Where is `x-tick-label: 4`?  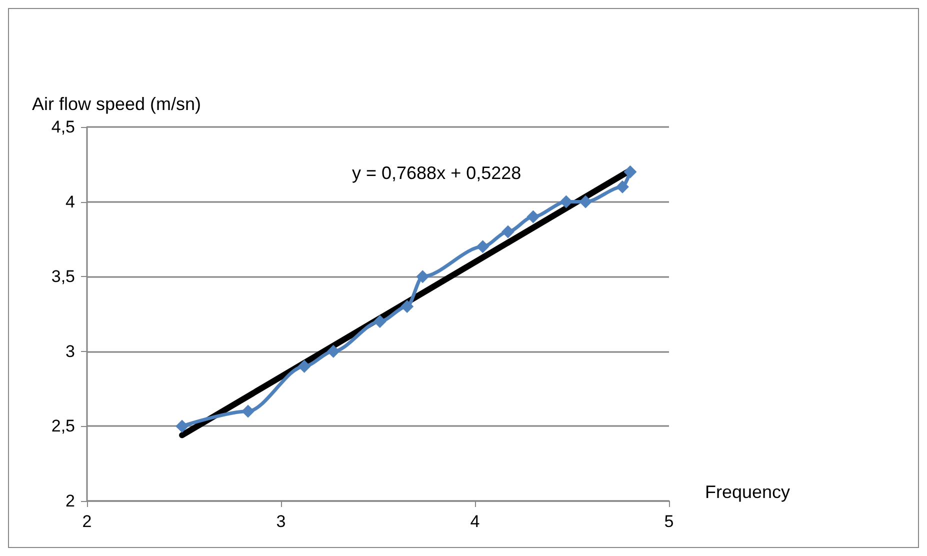
x-tick-label: 4 is located at coordinates (475, 521).